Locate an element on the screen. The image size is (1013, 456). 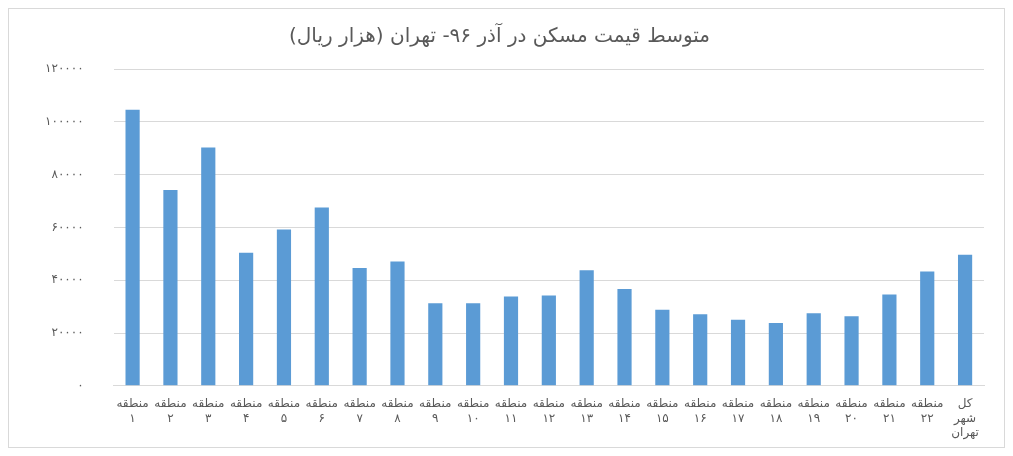
x-tick-label: منطقه ۶ is located at coordinates (321, 410).